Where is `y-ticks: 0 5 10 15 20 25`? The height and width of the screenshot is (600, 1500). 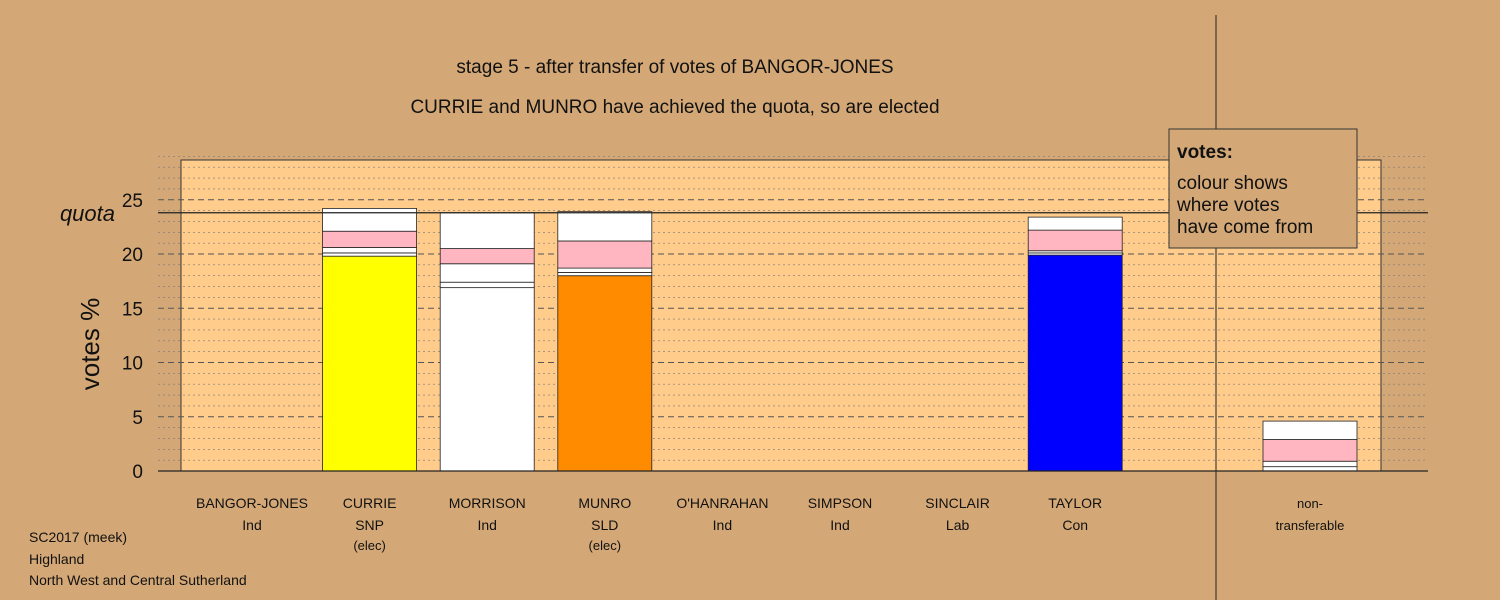
y-ticks: 0 5 10 15 20 25 is located at coordinates (132, 337).